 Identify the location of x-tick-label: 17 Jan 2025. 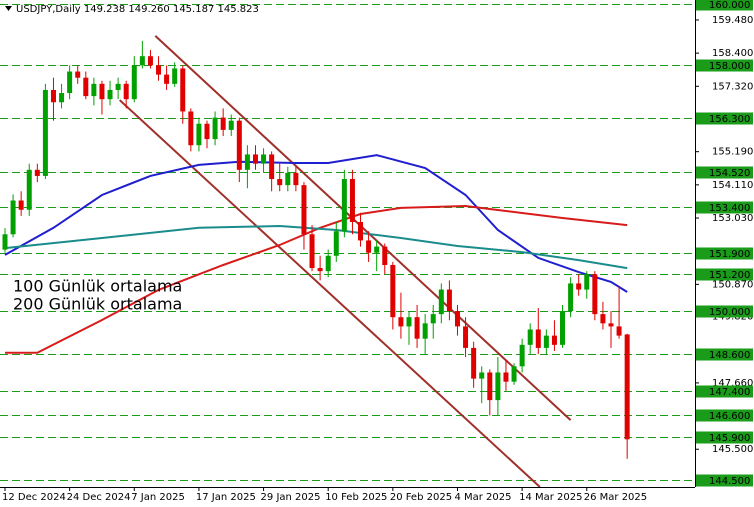
(226, 497).